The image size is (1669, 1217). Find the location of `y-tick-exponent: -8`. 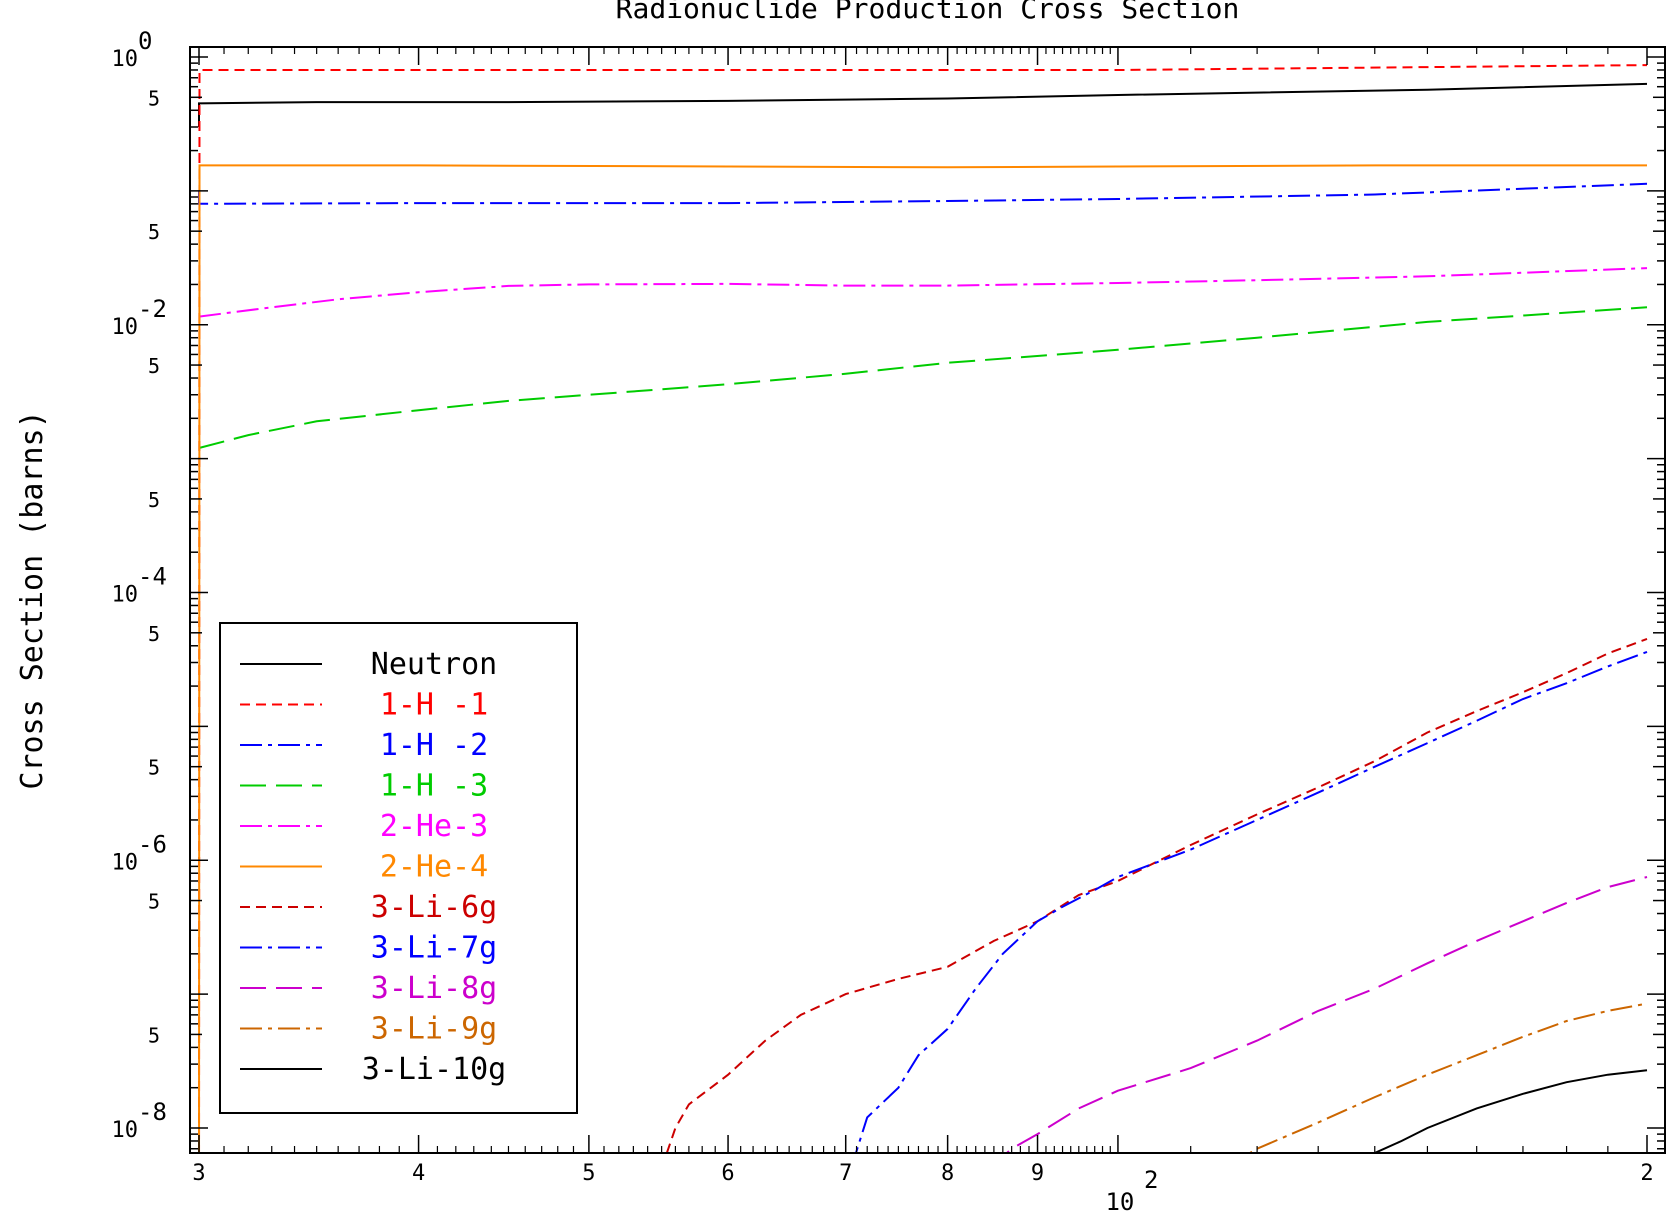

y-tick-exponent: -8 is located at coordinates (152, 1112).